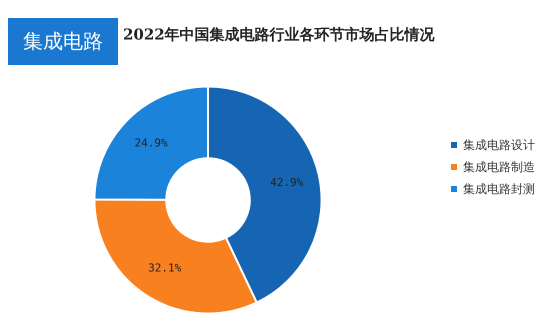 The height and width of the screenshot is (334, 548). What do you see at coordinates (499, 189) in the screenshot?
I see `legend-label: 集成电路封测` at bounding box center [499, 189].